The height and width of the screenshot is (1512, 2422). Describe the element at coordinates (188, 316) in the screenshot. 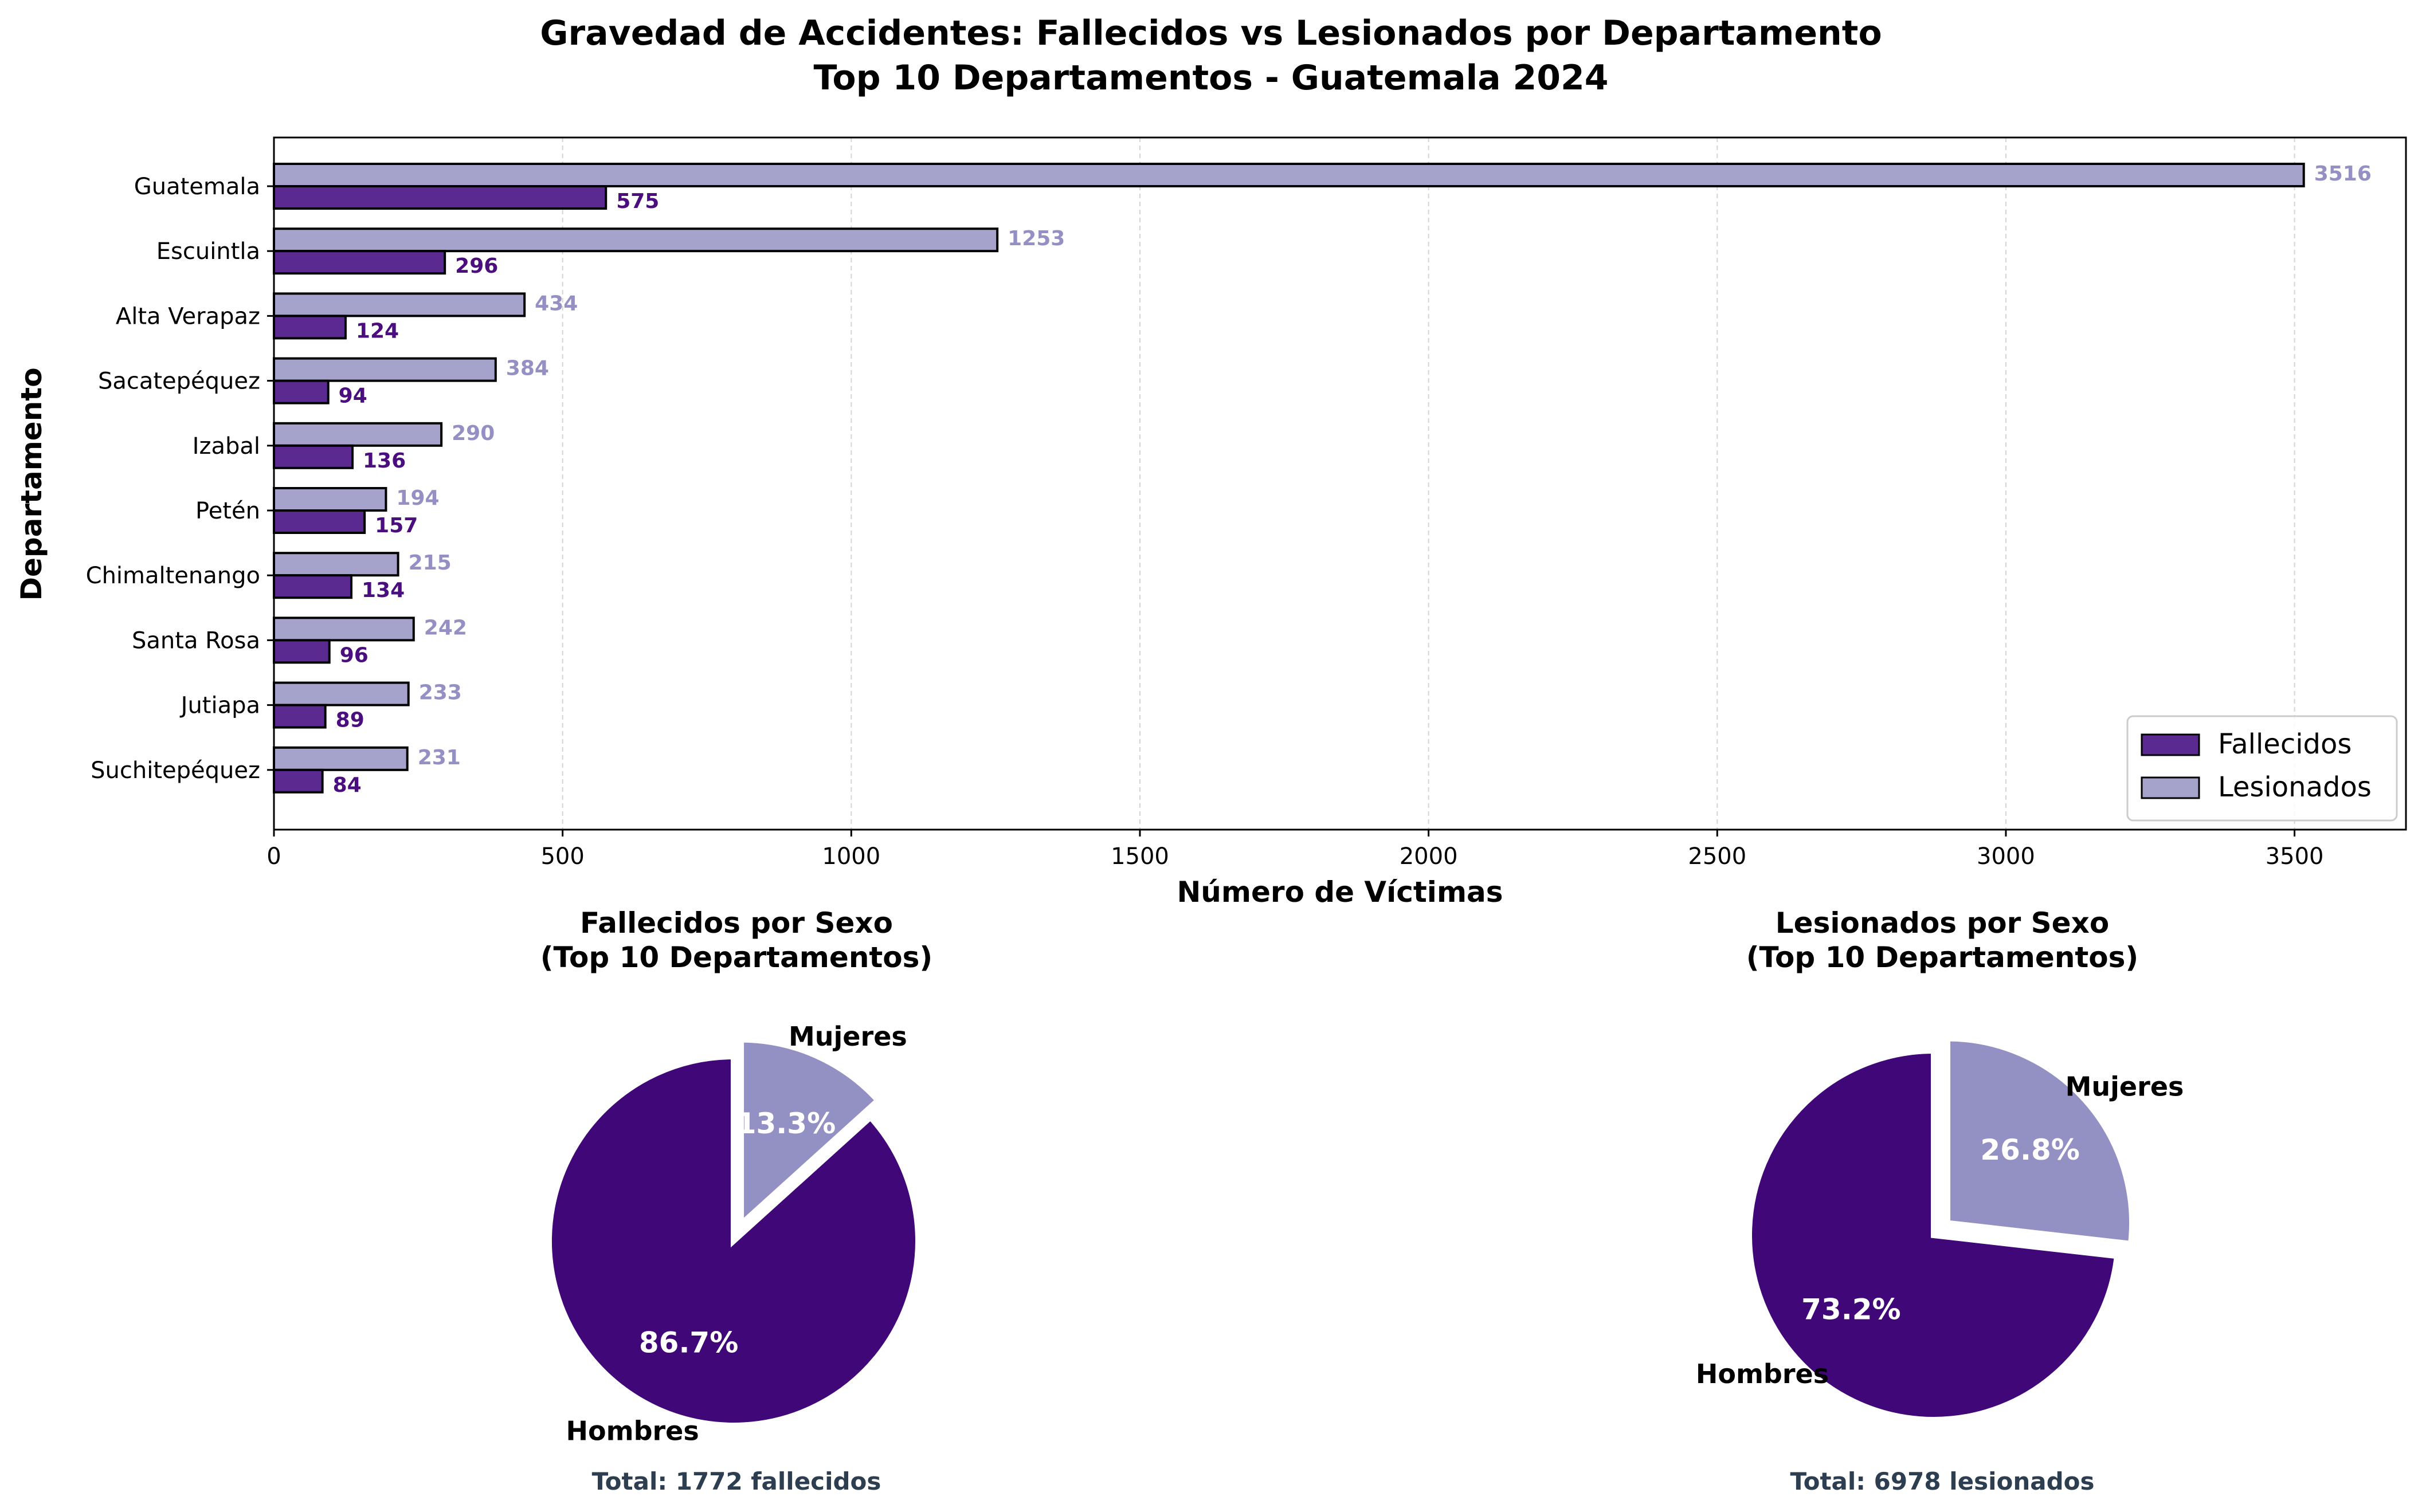

I see `y-tick-label: Alta Verapaz` at that location.